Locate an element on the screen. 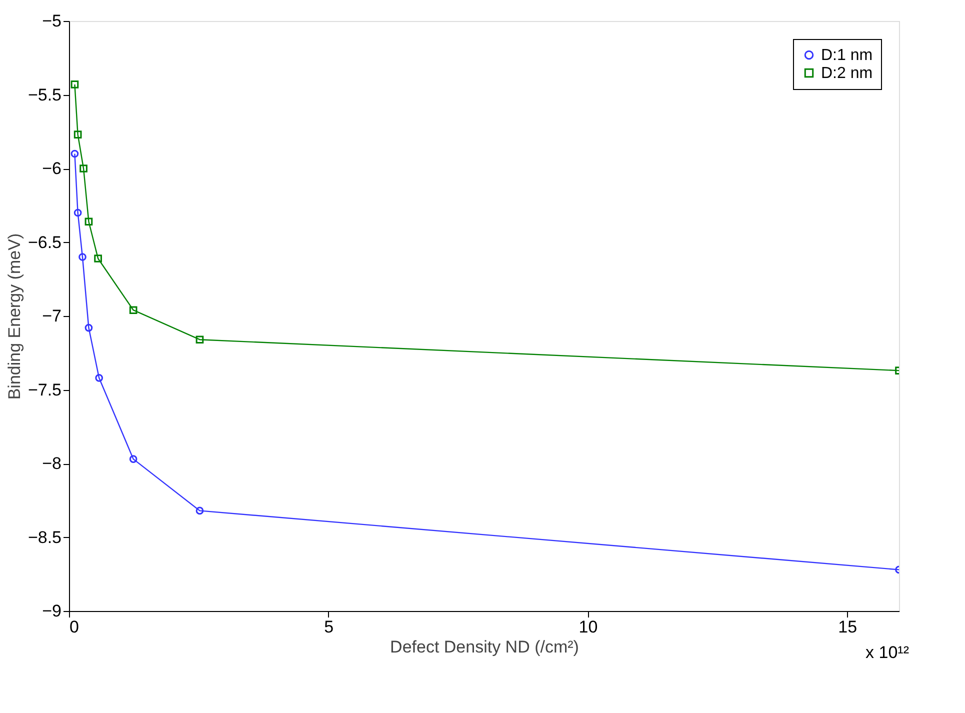  x-axis-title: Defect Density ND (/cm²) is located at coordinates (484, 647).